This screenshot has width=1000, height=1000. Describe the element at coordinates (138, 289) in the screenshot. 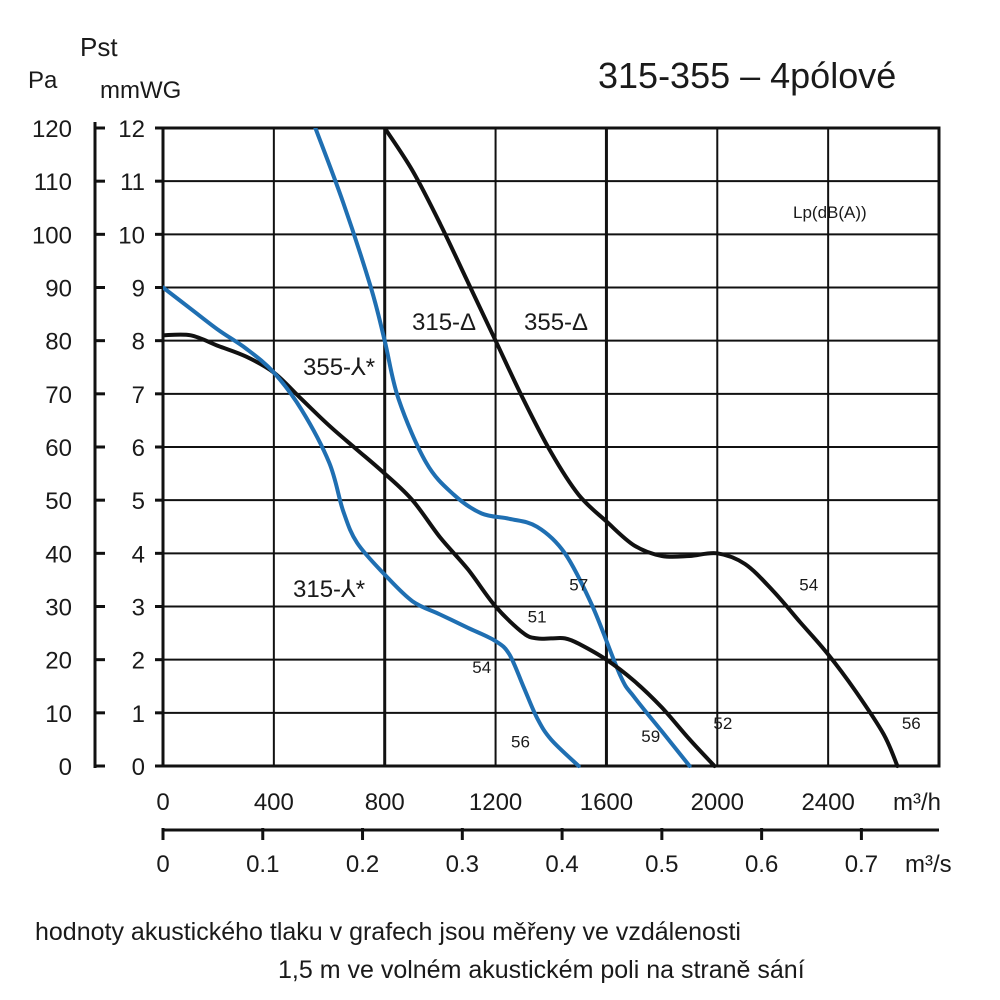

I see `mmwg-tick-label: 9` at that location.